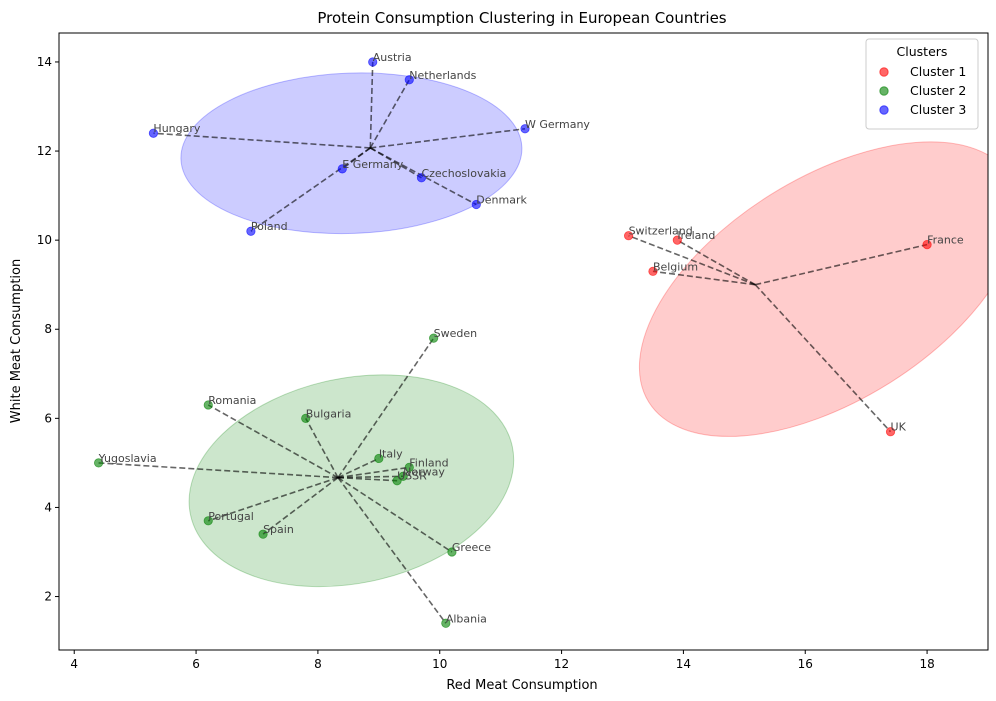 Image resolution: width=996 pixels, height=701 pixels. I want to click on point-label-portugal: Portugal, so click(231, 516).